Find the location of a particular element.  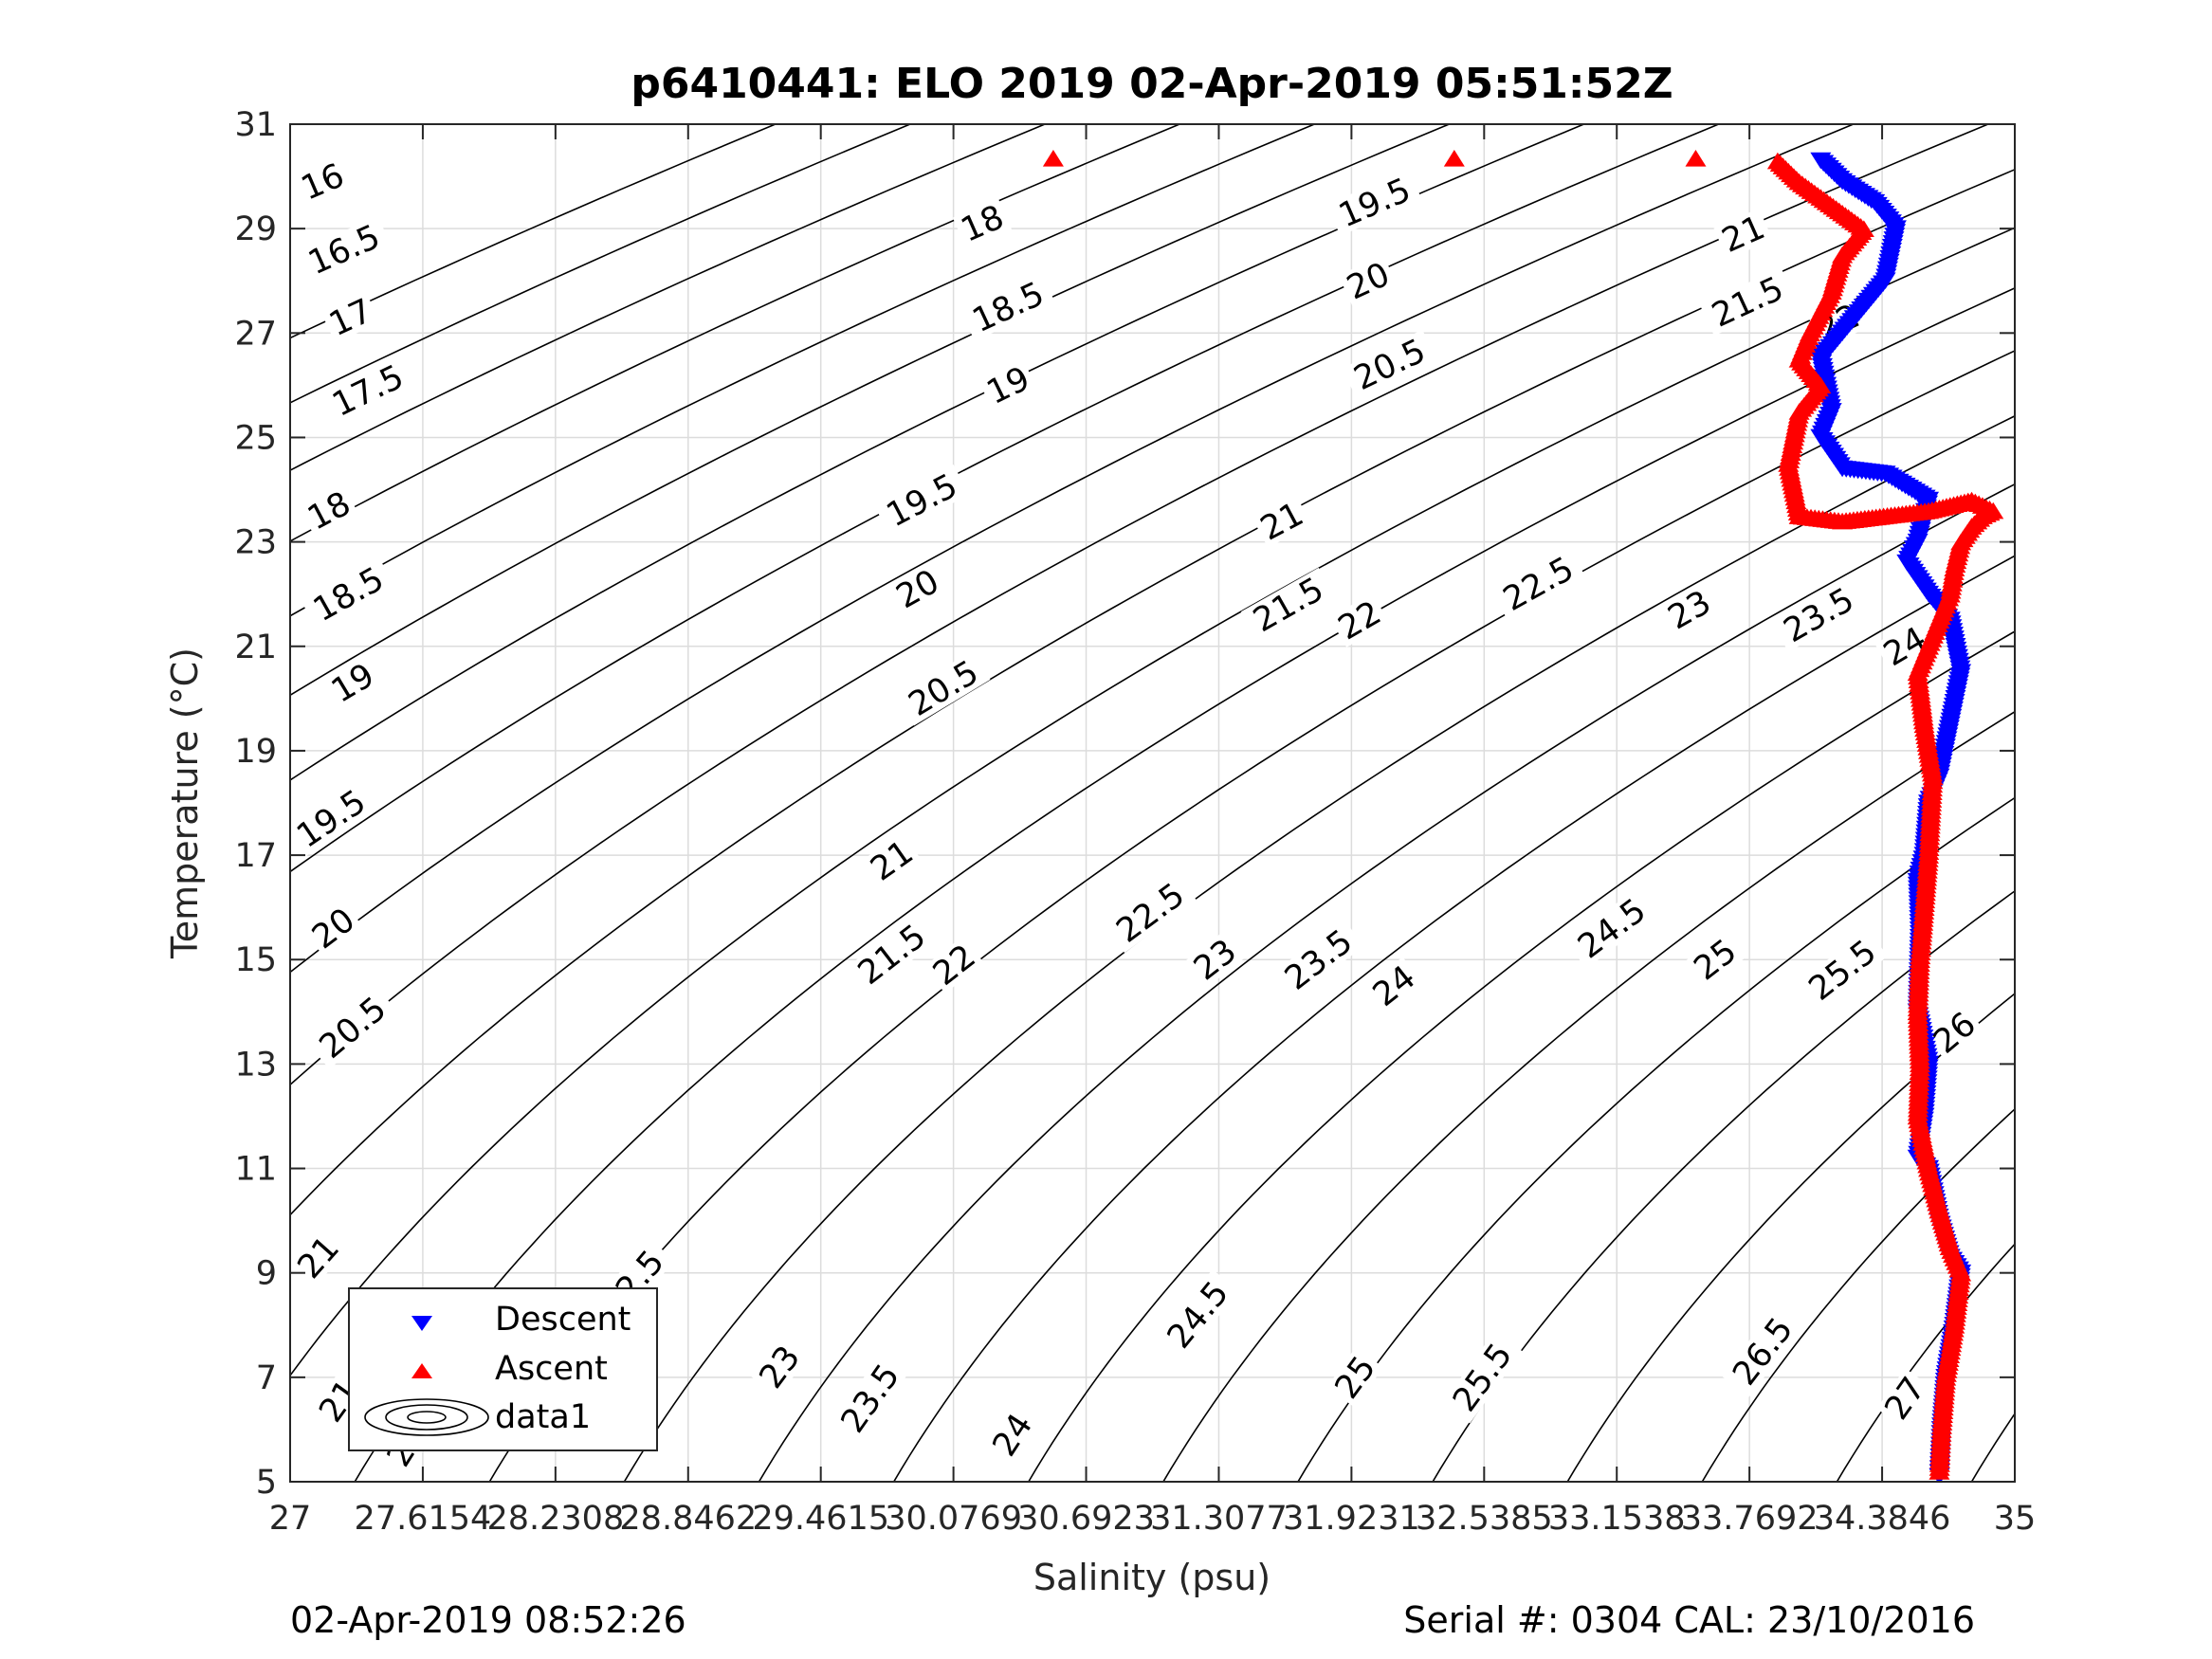

x-tick-label: 33.7692 is located at coordinates (1750, 1519).